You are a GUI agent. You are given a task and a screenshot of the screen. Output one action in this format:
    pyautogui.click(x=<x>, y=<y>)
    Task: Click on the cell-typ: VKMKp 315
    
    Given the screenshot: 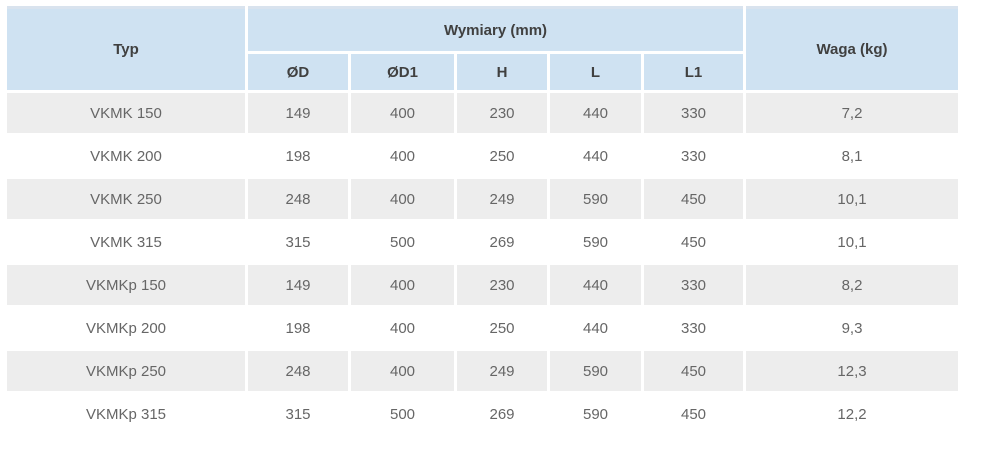 What is the action you would take?
    pyautogui.click(x=126, y=414)
    